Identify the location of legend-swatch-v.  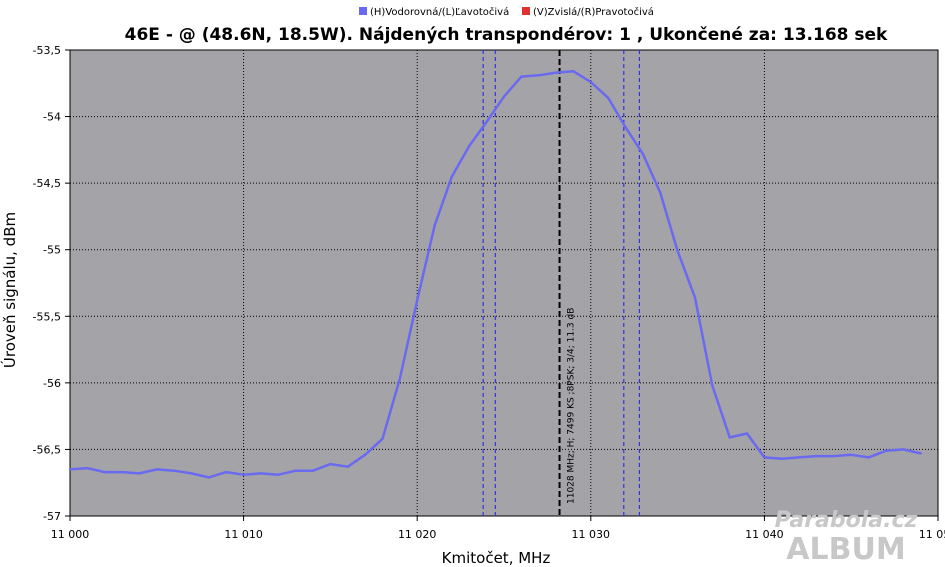
(526, 11).